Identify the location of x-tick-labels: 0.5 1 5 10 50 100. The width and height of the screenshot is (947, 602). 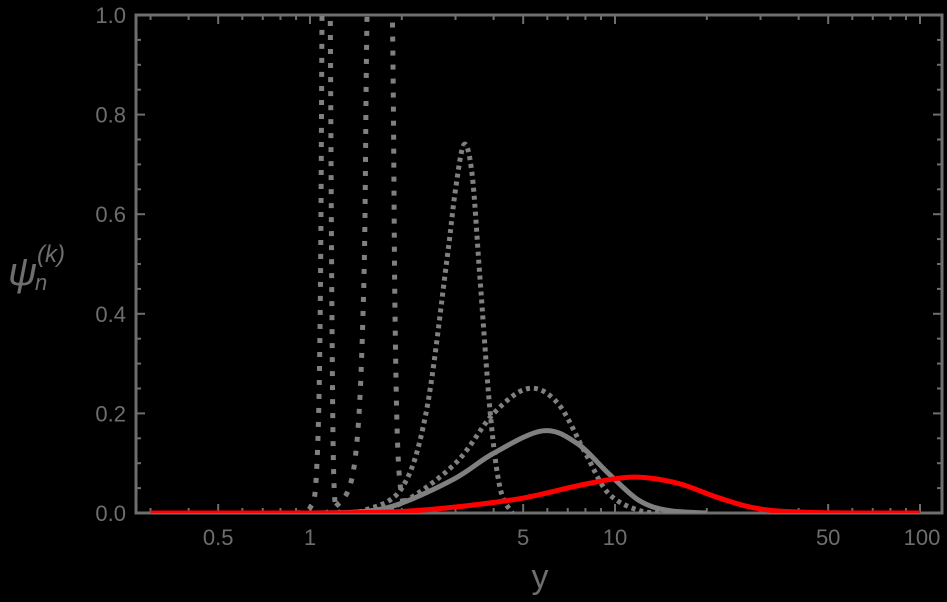
(571, 537).